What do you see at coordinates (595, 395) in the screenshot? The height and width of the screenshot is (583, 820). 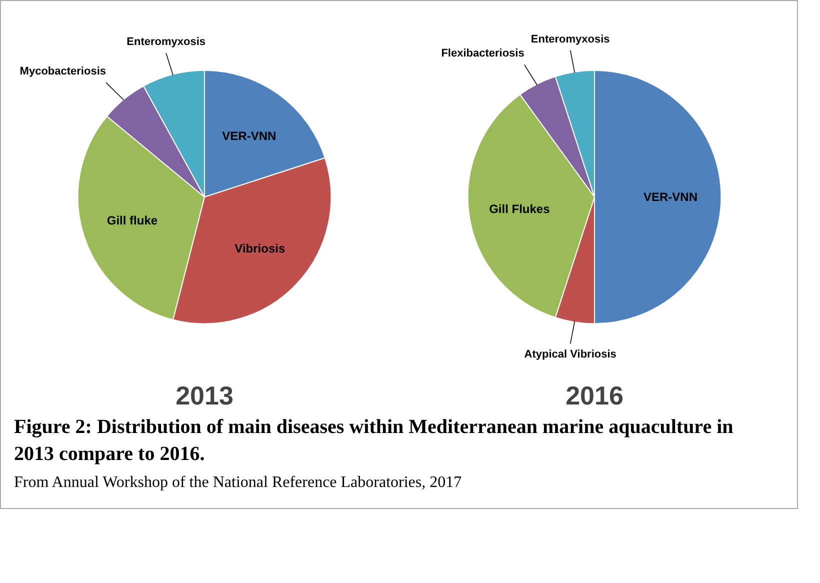 I see `text: 2016` at bounding box center [595, 395].